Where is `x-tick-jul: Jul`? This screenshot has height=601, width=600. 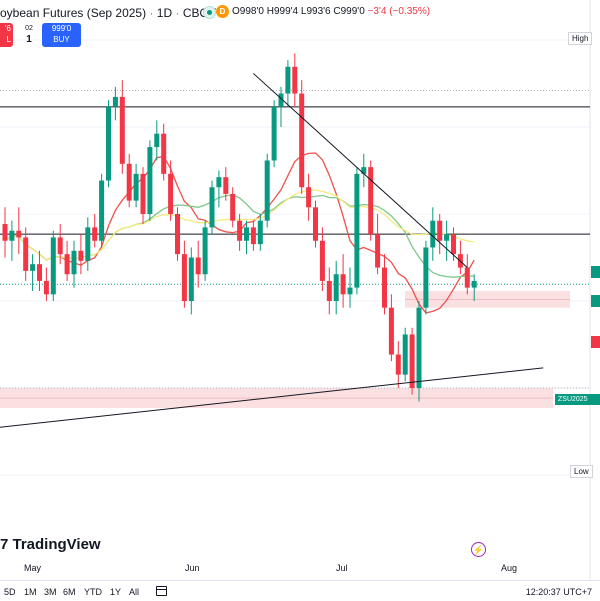 x-tick-jul: Jul is located at coordinates (342, 568).